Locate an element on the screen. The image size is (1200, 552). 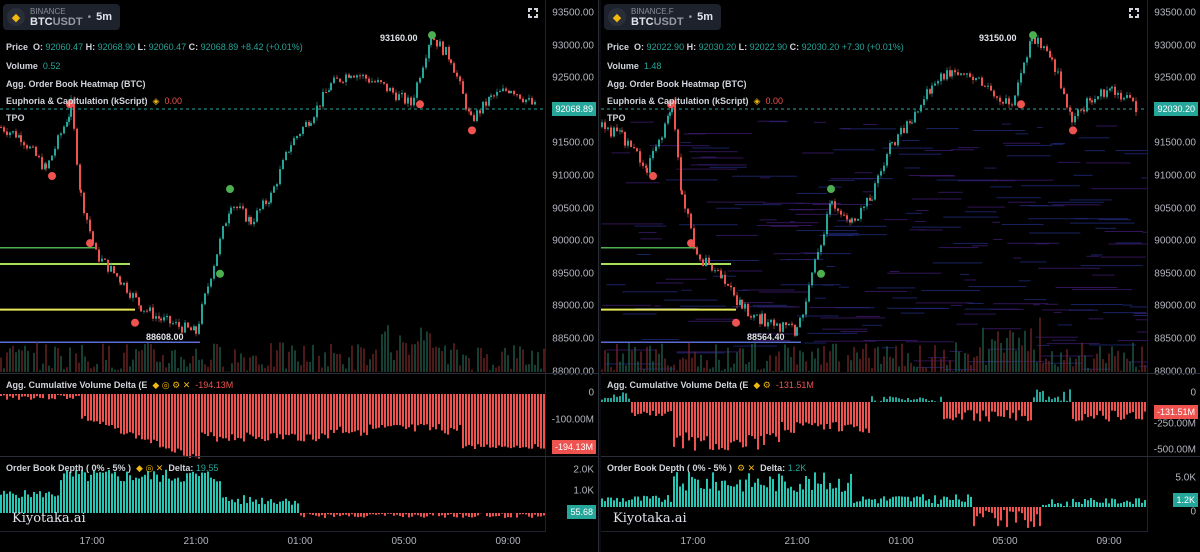
low-annotation: 88564.40 is located at coordinates (766, 337).